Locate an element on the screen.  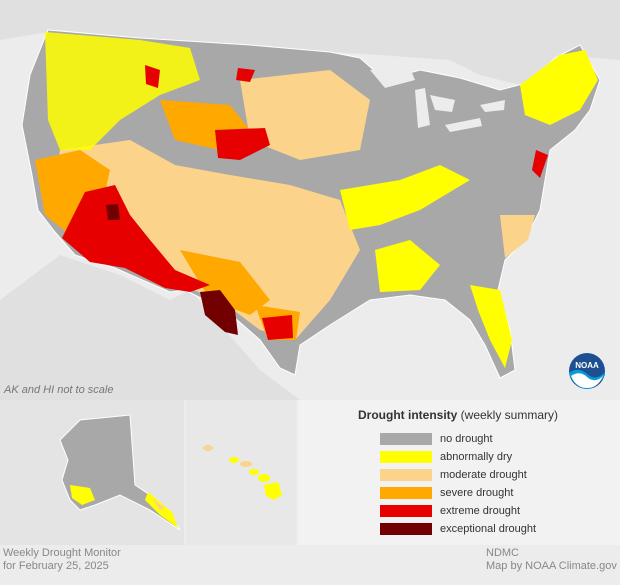
legend-item: extreme drought is located at coordinates (450, 511).